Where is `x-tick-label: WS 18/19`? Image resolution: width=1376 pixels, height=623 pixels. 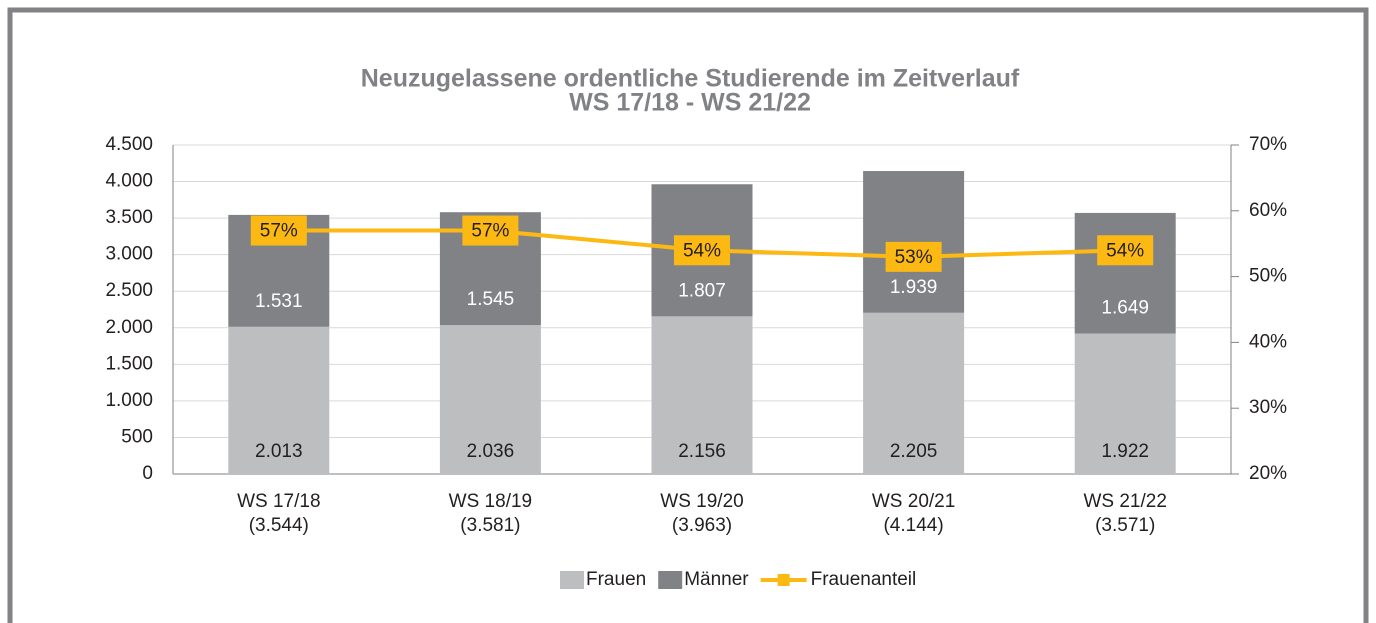
x-tick-label: WS 18/19 is located at coordinates (490, 501).